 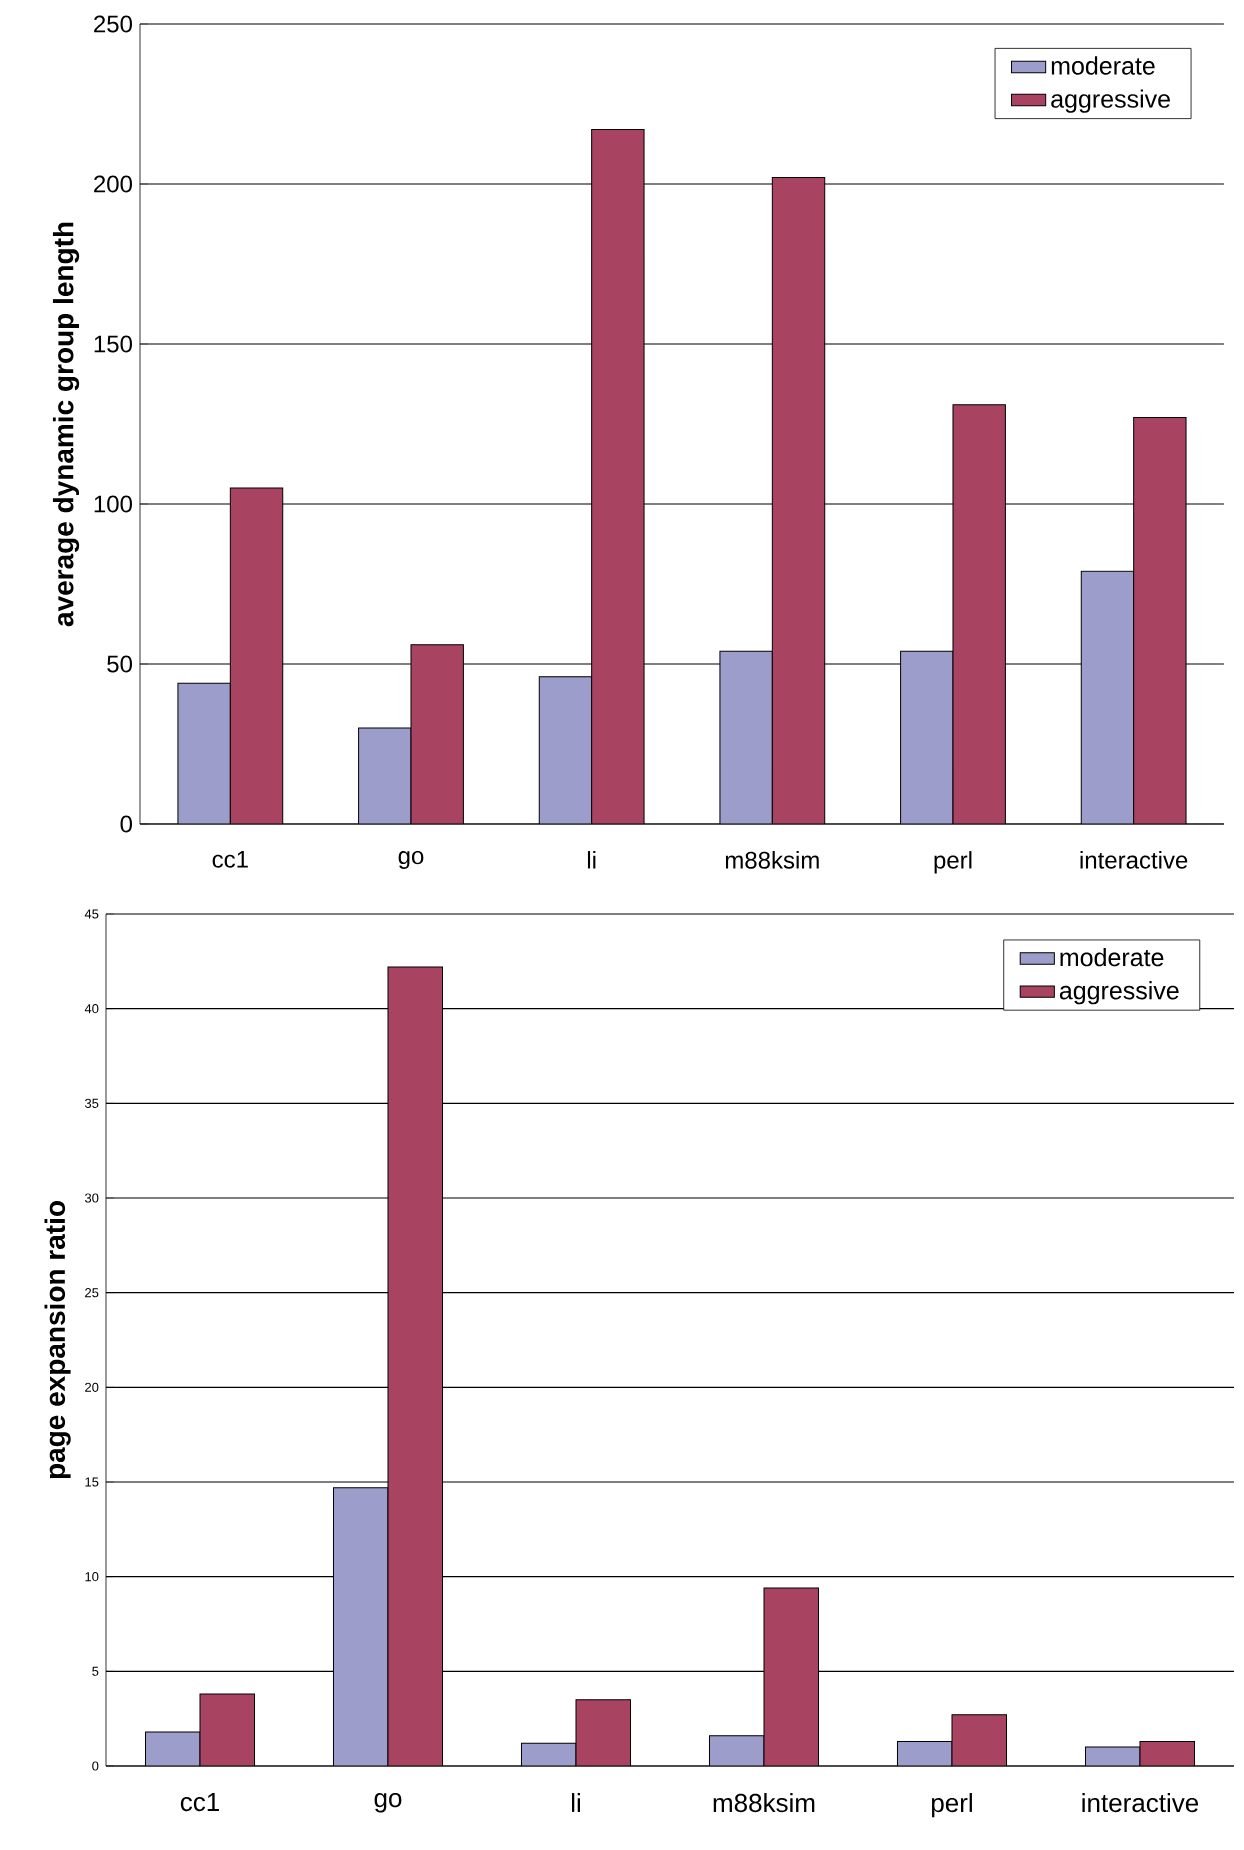 What do you see at coordinates (119, 664) in the screenshot?
I see `y-tick-label: 50` at bounding box center [119, 664].